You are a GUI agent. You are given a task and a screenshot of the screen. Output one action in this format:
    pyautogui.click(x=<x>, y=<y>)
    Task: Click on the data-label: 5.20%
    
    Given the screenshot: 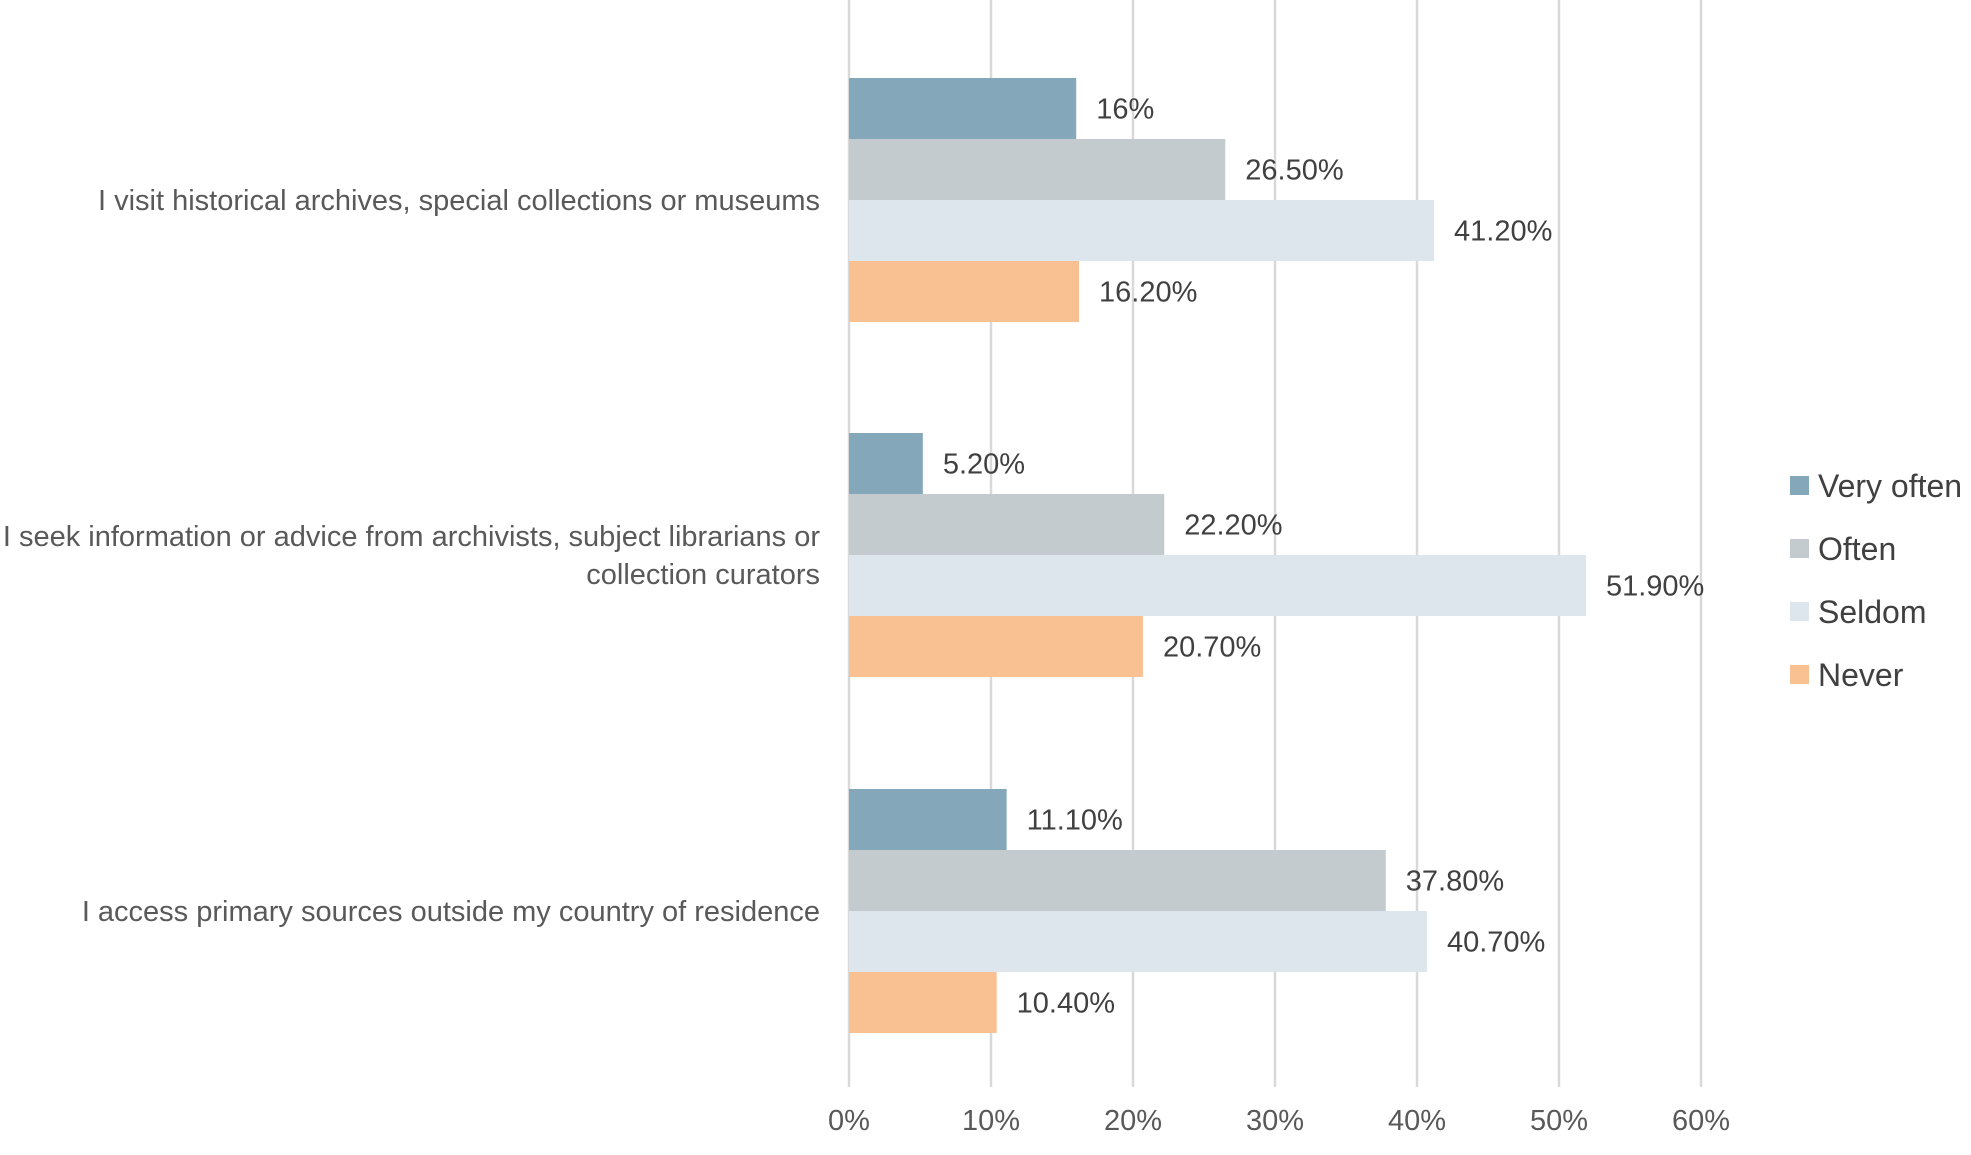 What is the action you would take?
    pyautogui.click(x=984, y=465)
    